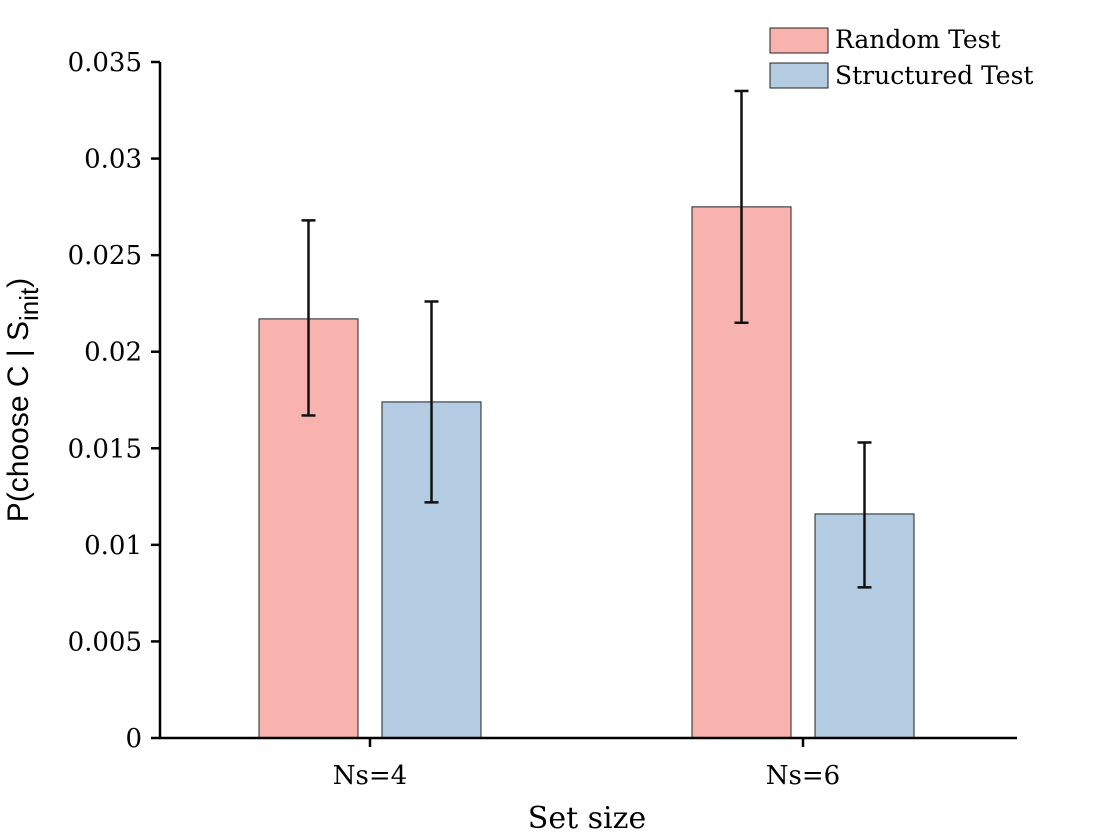 The image size is (1120, 840). Describe the element at coordinates (918, 39) in the screenshot. I see `legend-label-random: Random Test` at that location.